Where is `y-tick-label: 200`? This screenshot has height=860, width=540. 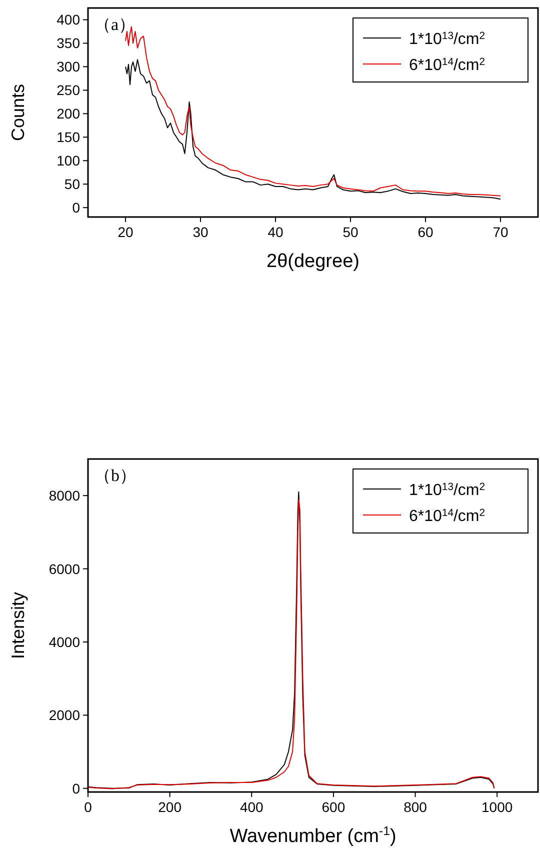 y-tick-label: 200 is located at coordinates (68, 114).